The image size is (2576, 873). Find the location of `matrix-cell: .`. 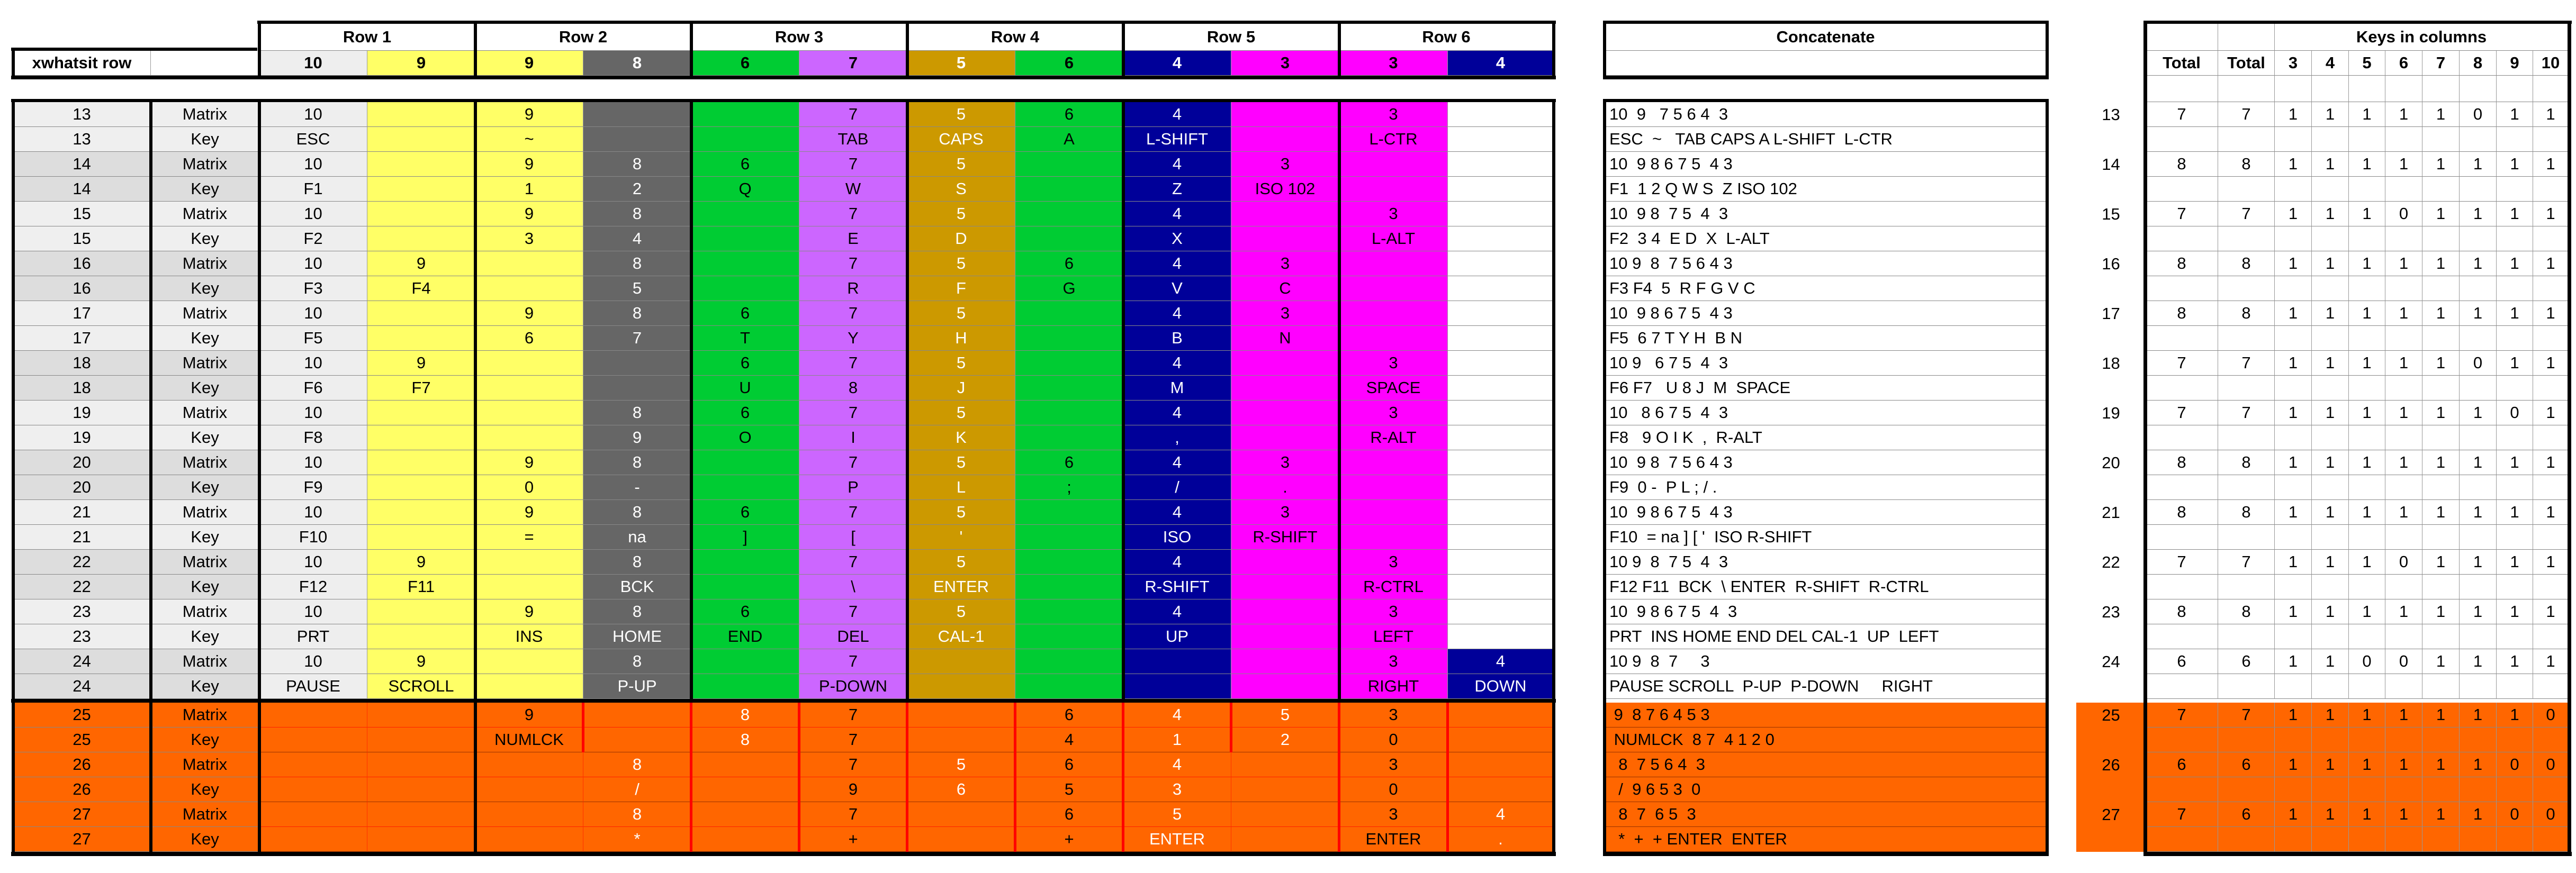

matrix-cell: . is located at coordinates (1501, 839).